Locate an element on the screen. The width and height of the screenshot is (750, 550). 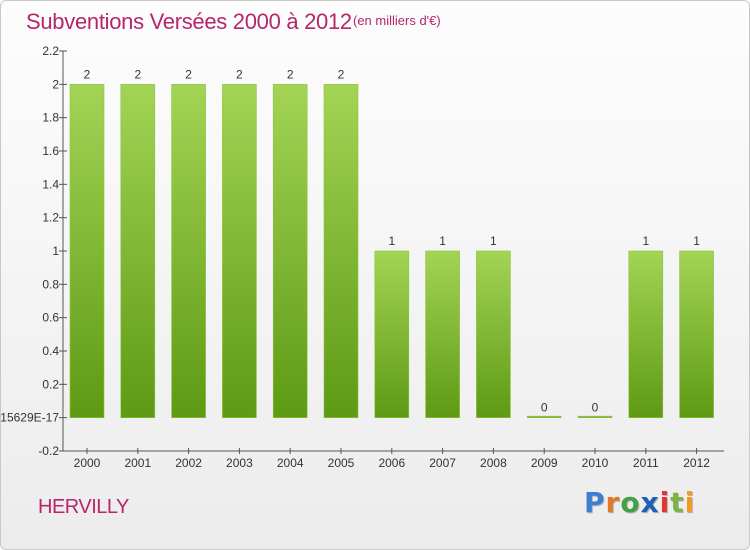
x-tick-label: 2004 is located at coordinates (290, 463).